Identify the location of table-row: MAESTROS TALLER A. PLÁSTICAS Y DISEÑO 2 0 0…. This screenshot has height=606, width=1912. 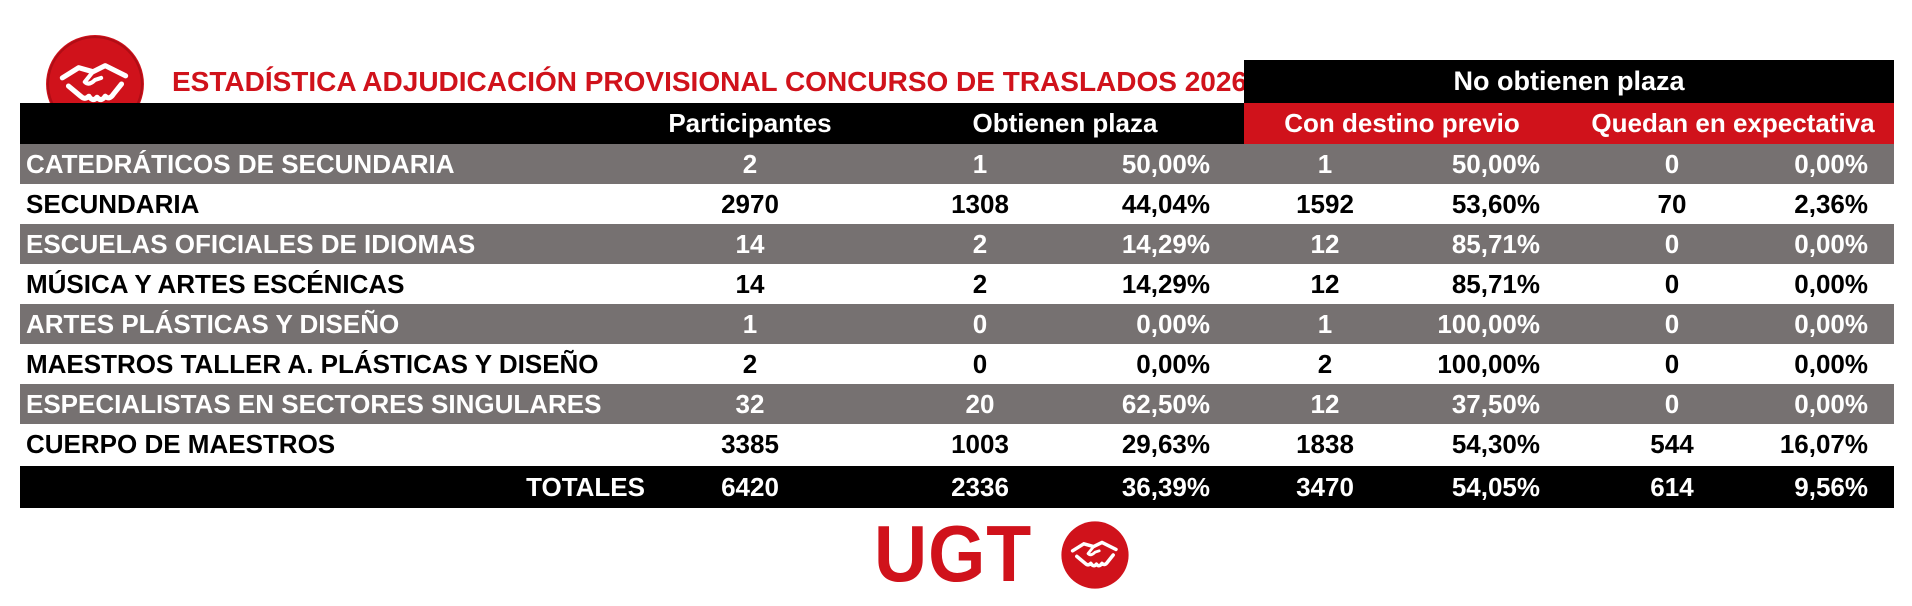
(957, 364).